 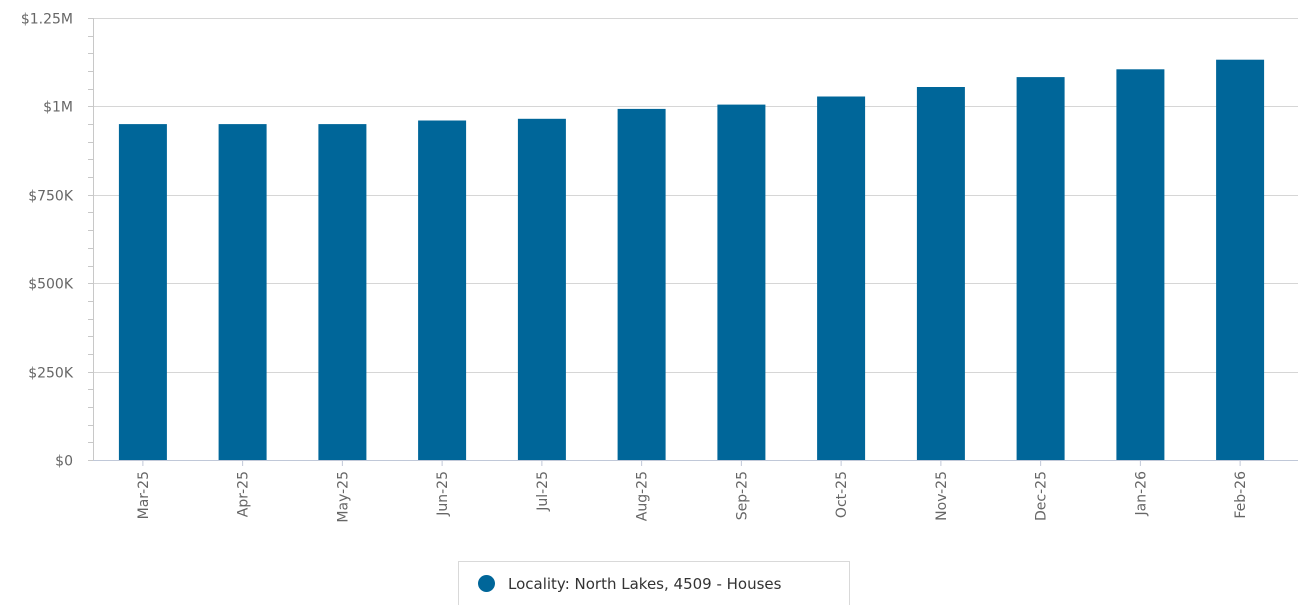 What do you see at coordinates (144, 495) in the screenshot?
I see `x-tick-label: Mar-25` at bounding box center [144, 495].